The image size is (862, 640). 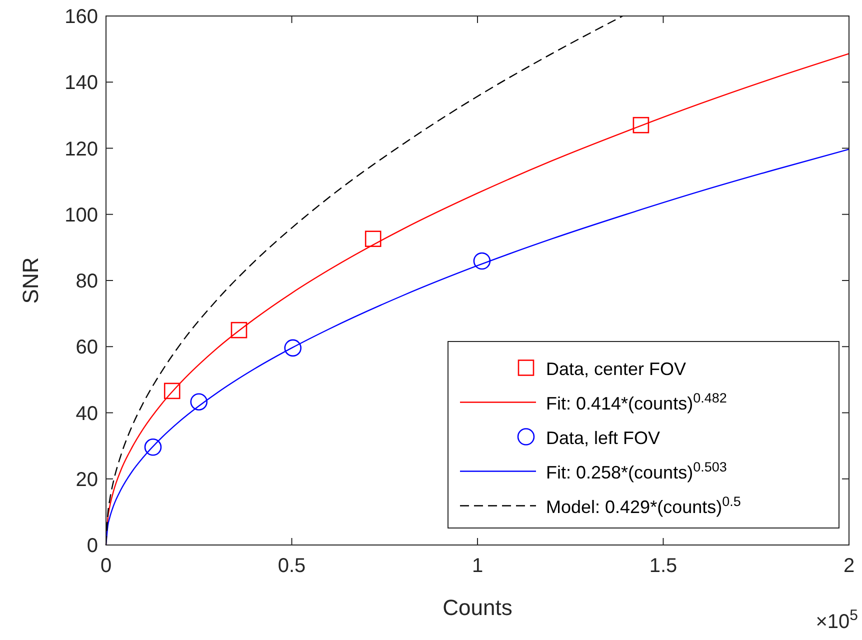 What do you see at coordinates (87, 413) in the screenshot?
I see `y-tick-label: 40` at bounding box center [87, 413].